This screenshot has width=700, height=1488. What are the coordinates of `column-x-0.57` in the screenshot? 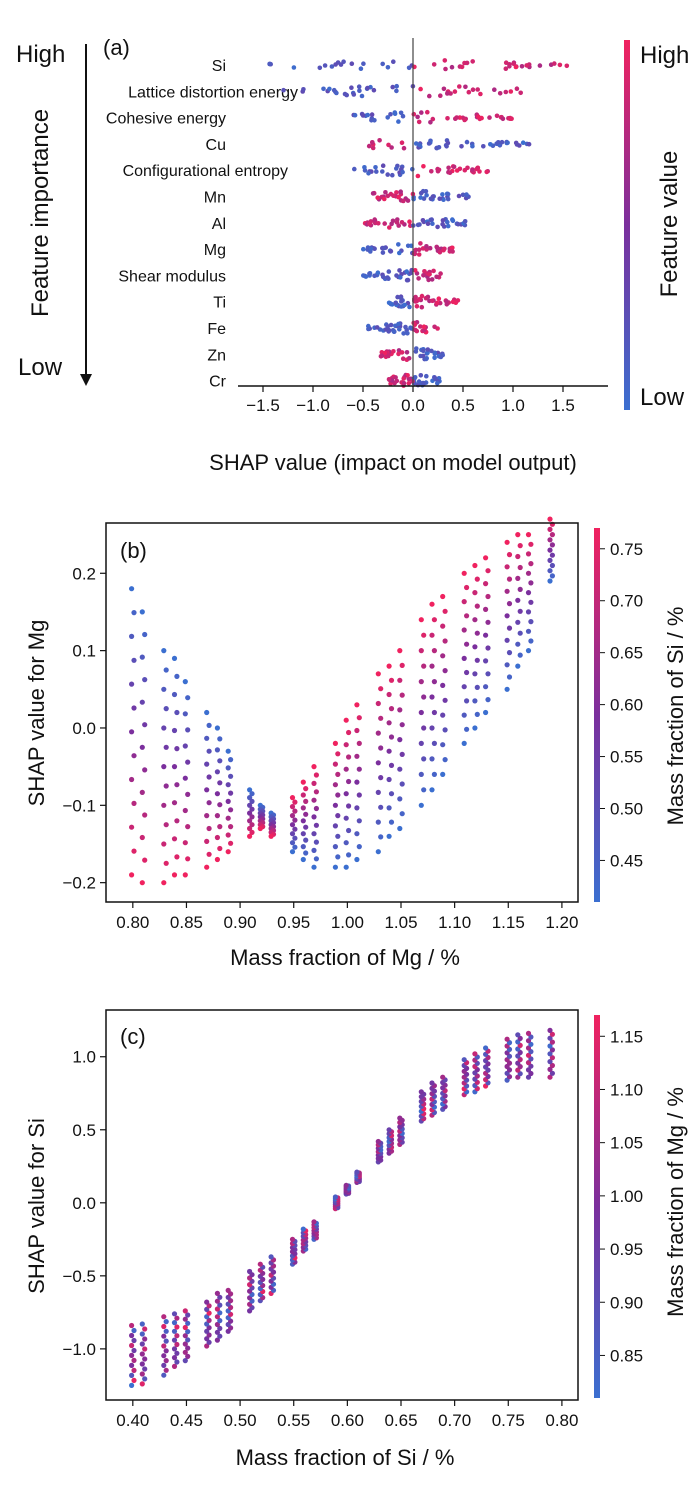 It's located at (315, 1230).